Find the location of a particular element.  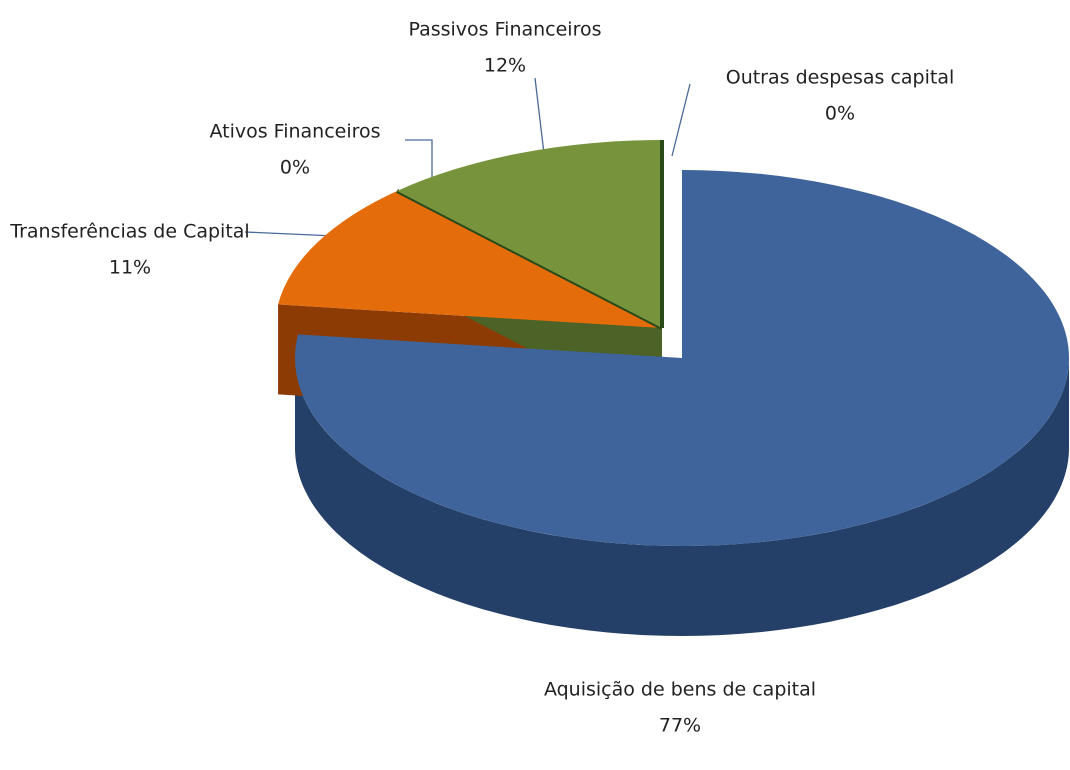

slice-value-label: 12% is located at coordinates (505, 66).